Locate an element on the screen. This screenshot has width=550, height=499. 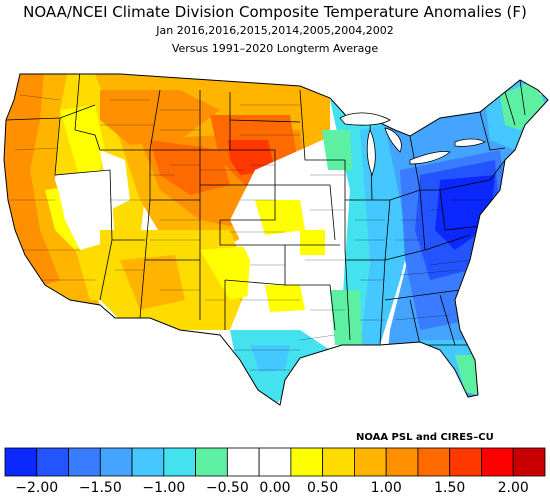
legend-tick-label: −1.00 is located at coordinates (164, 488).